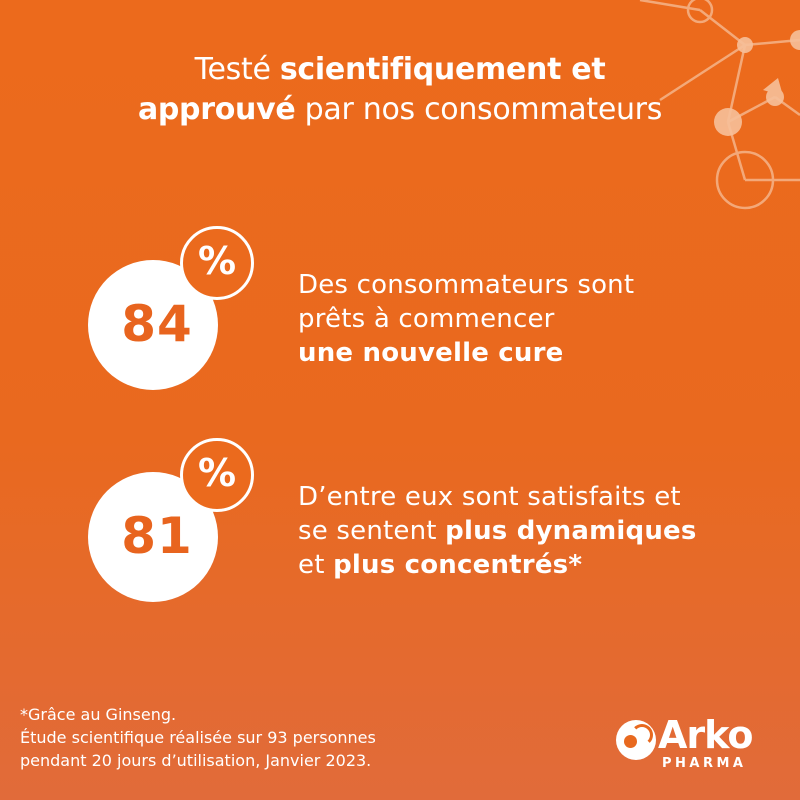  What do you see at coordinates (372, 531) in the screenshot?
I see `stat-line-2-prefix: se sentent` at bounding box center [372, 531].